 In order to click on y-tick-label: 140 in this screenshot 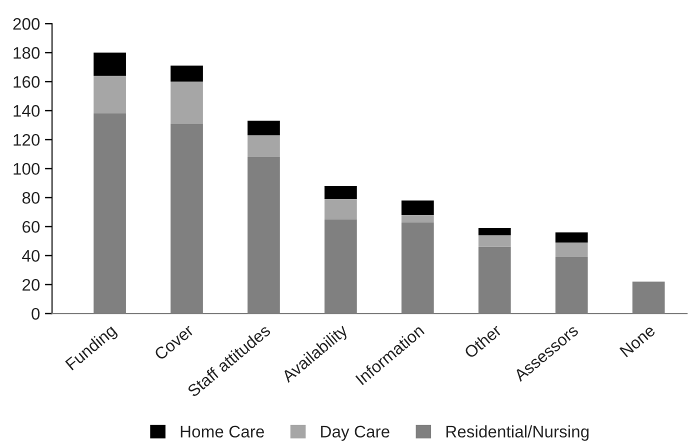, I will do `click(27, 111)`.